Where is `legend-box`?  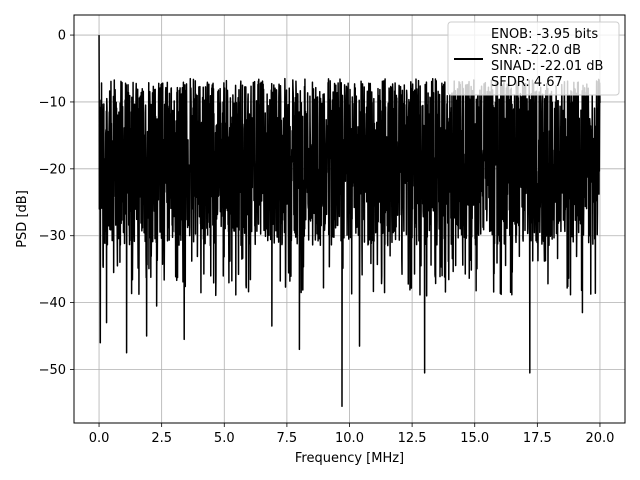
legend-box is located at coordinates (533, 58).